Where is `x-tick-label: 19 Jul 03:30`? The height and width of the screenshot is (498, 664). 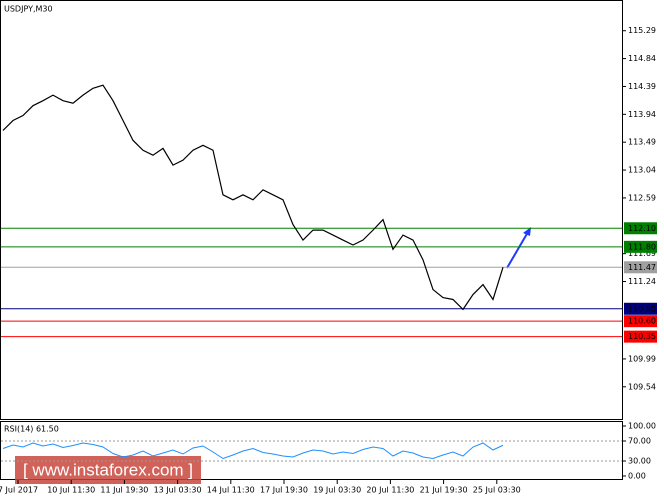 x-tick-label: 19 Jul 03:30 is located at coordinates (337, 490).